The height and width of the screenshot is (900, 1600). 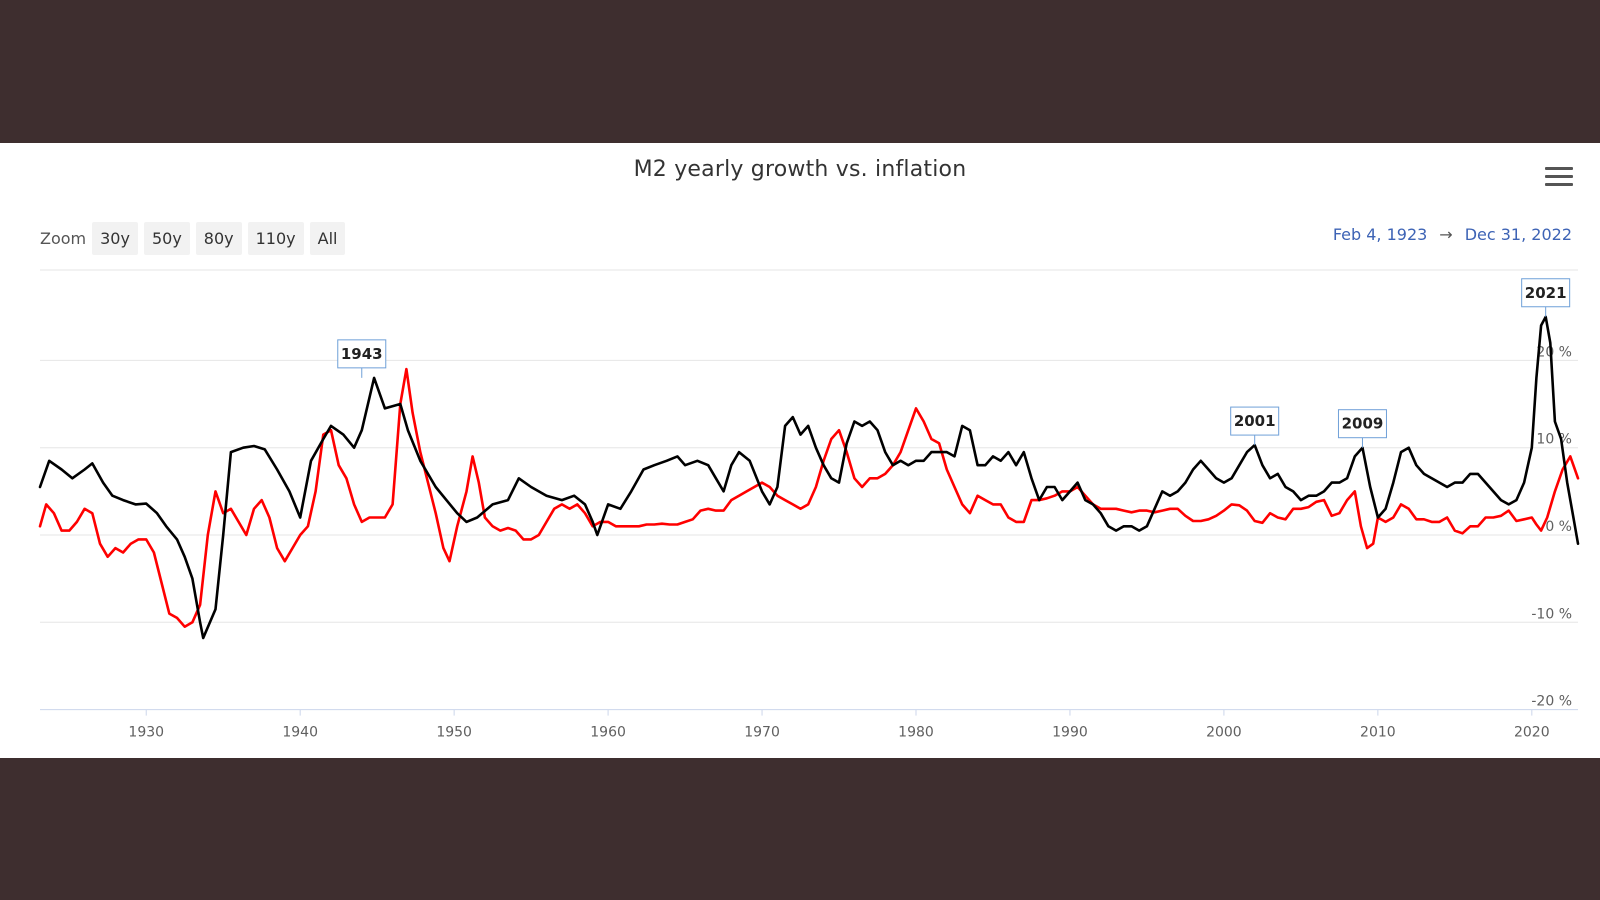 I want to click on y-tick-label: -20 %, so click(x=1551, y=702).